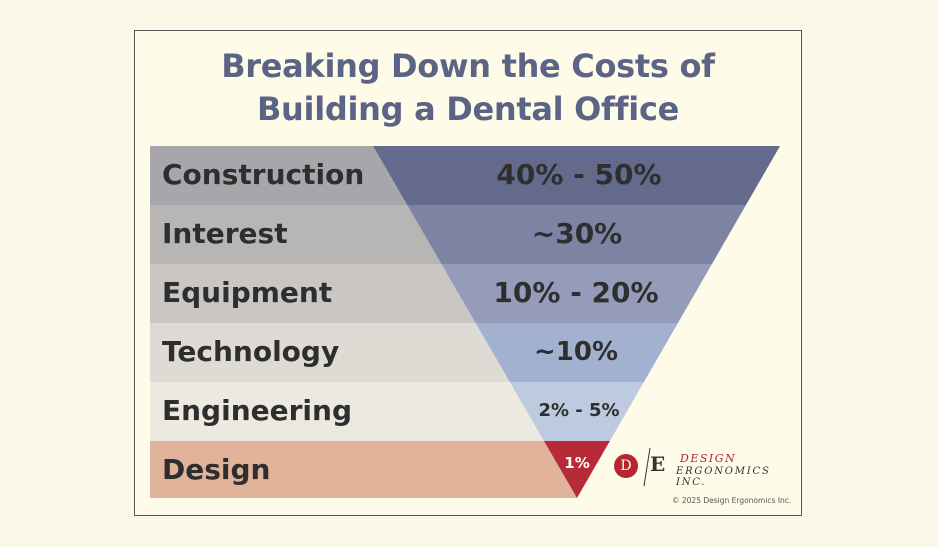 The height and width of the screenshot is (547, 938). I want to click on row-band-technology, so click(330, 352).